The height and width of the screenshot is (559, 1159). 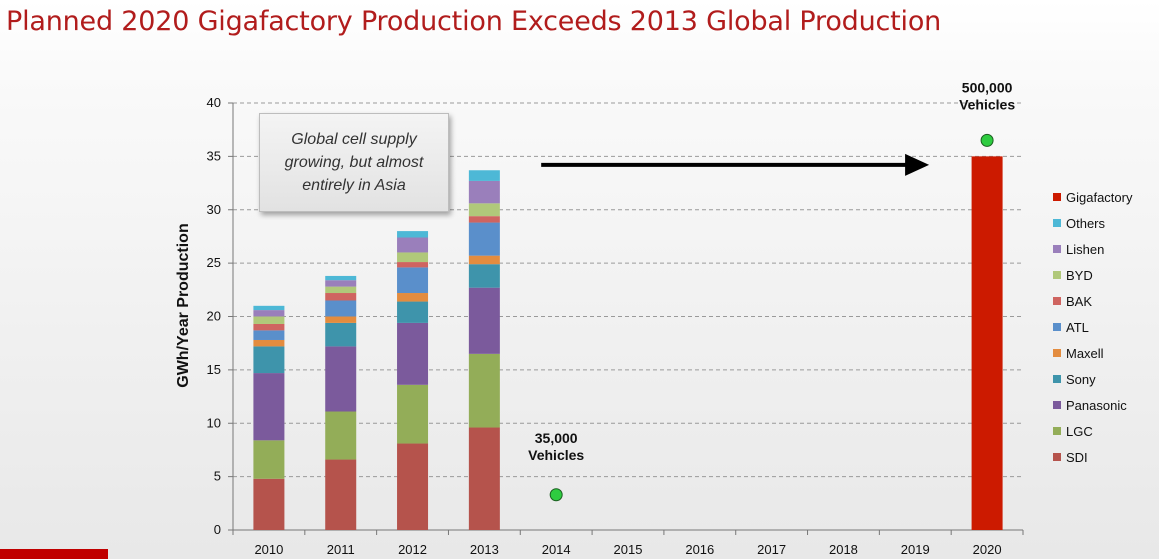 What do you see at coordinates (341, 297) in the screenshot?
I see `bar-2011-bak` at bounding box center [341, 297].